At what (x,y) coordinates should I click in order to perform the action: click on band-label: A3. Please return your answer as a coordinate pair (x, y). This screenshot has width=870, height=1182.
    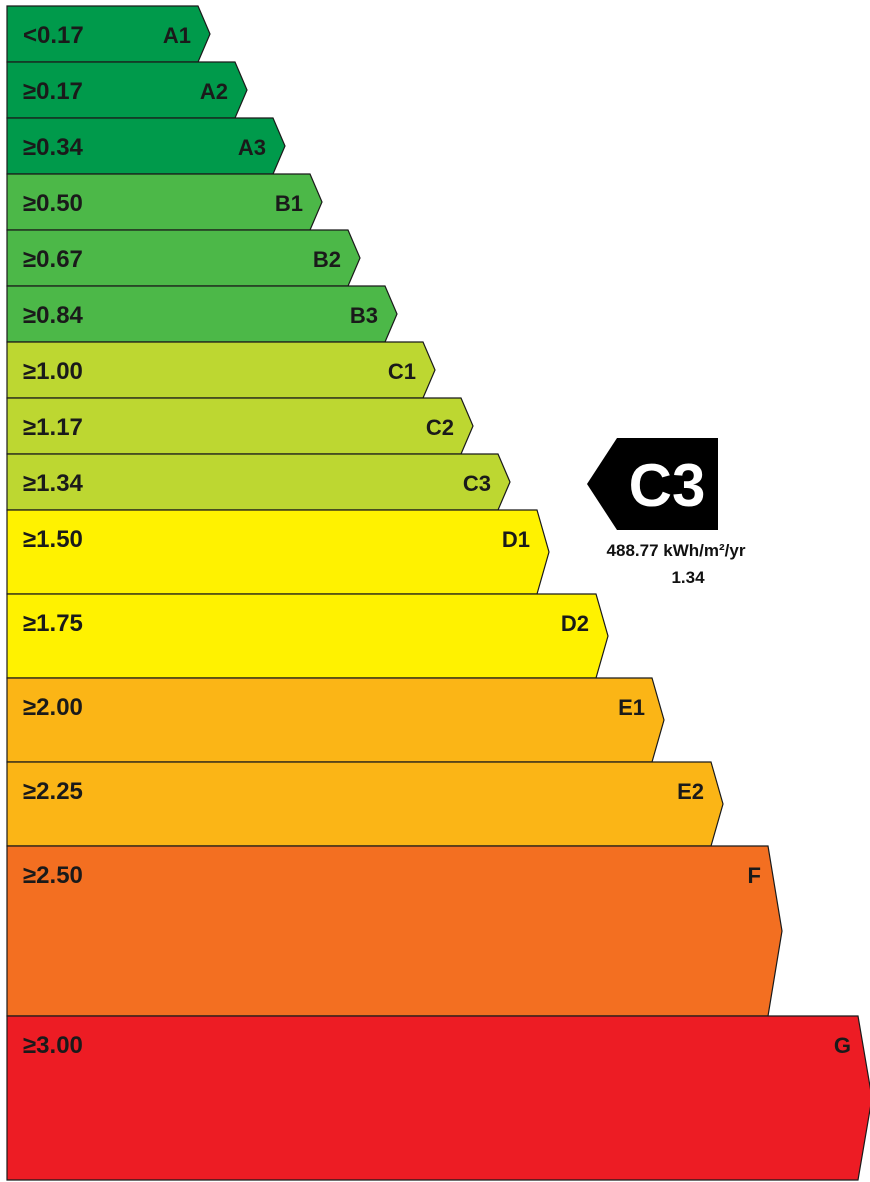
    Looking at the image, I should click on (252, 147).